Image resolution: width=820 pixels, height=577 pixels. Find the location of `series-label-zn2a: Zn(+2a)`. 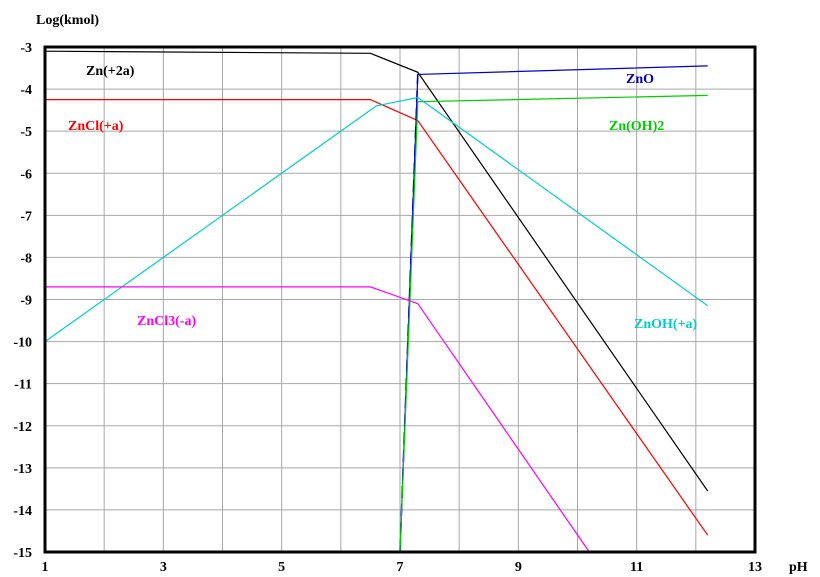

series-label-zn2a: Zn(+2a) is located at coordinates (110, 71).